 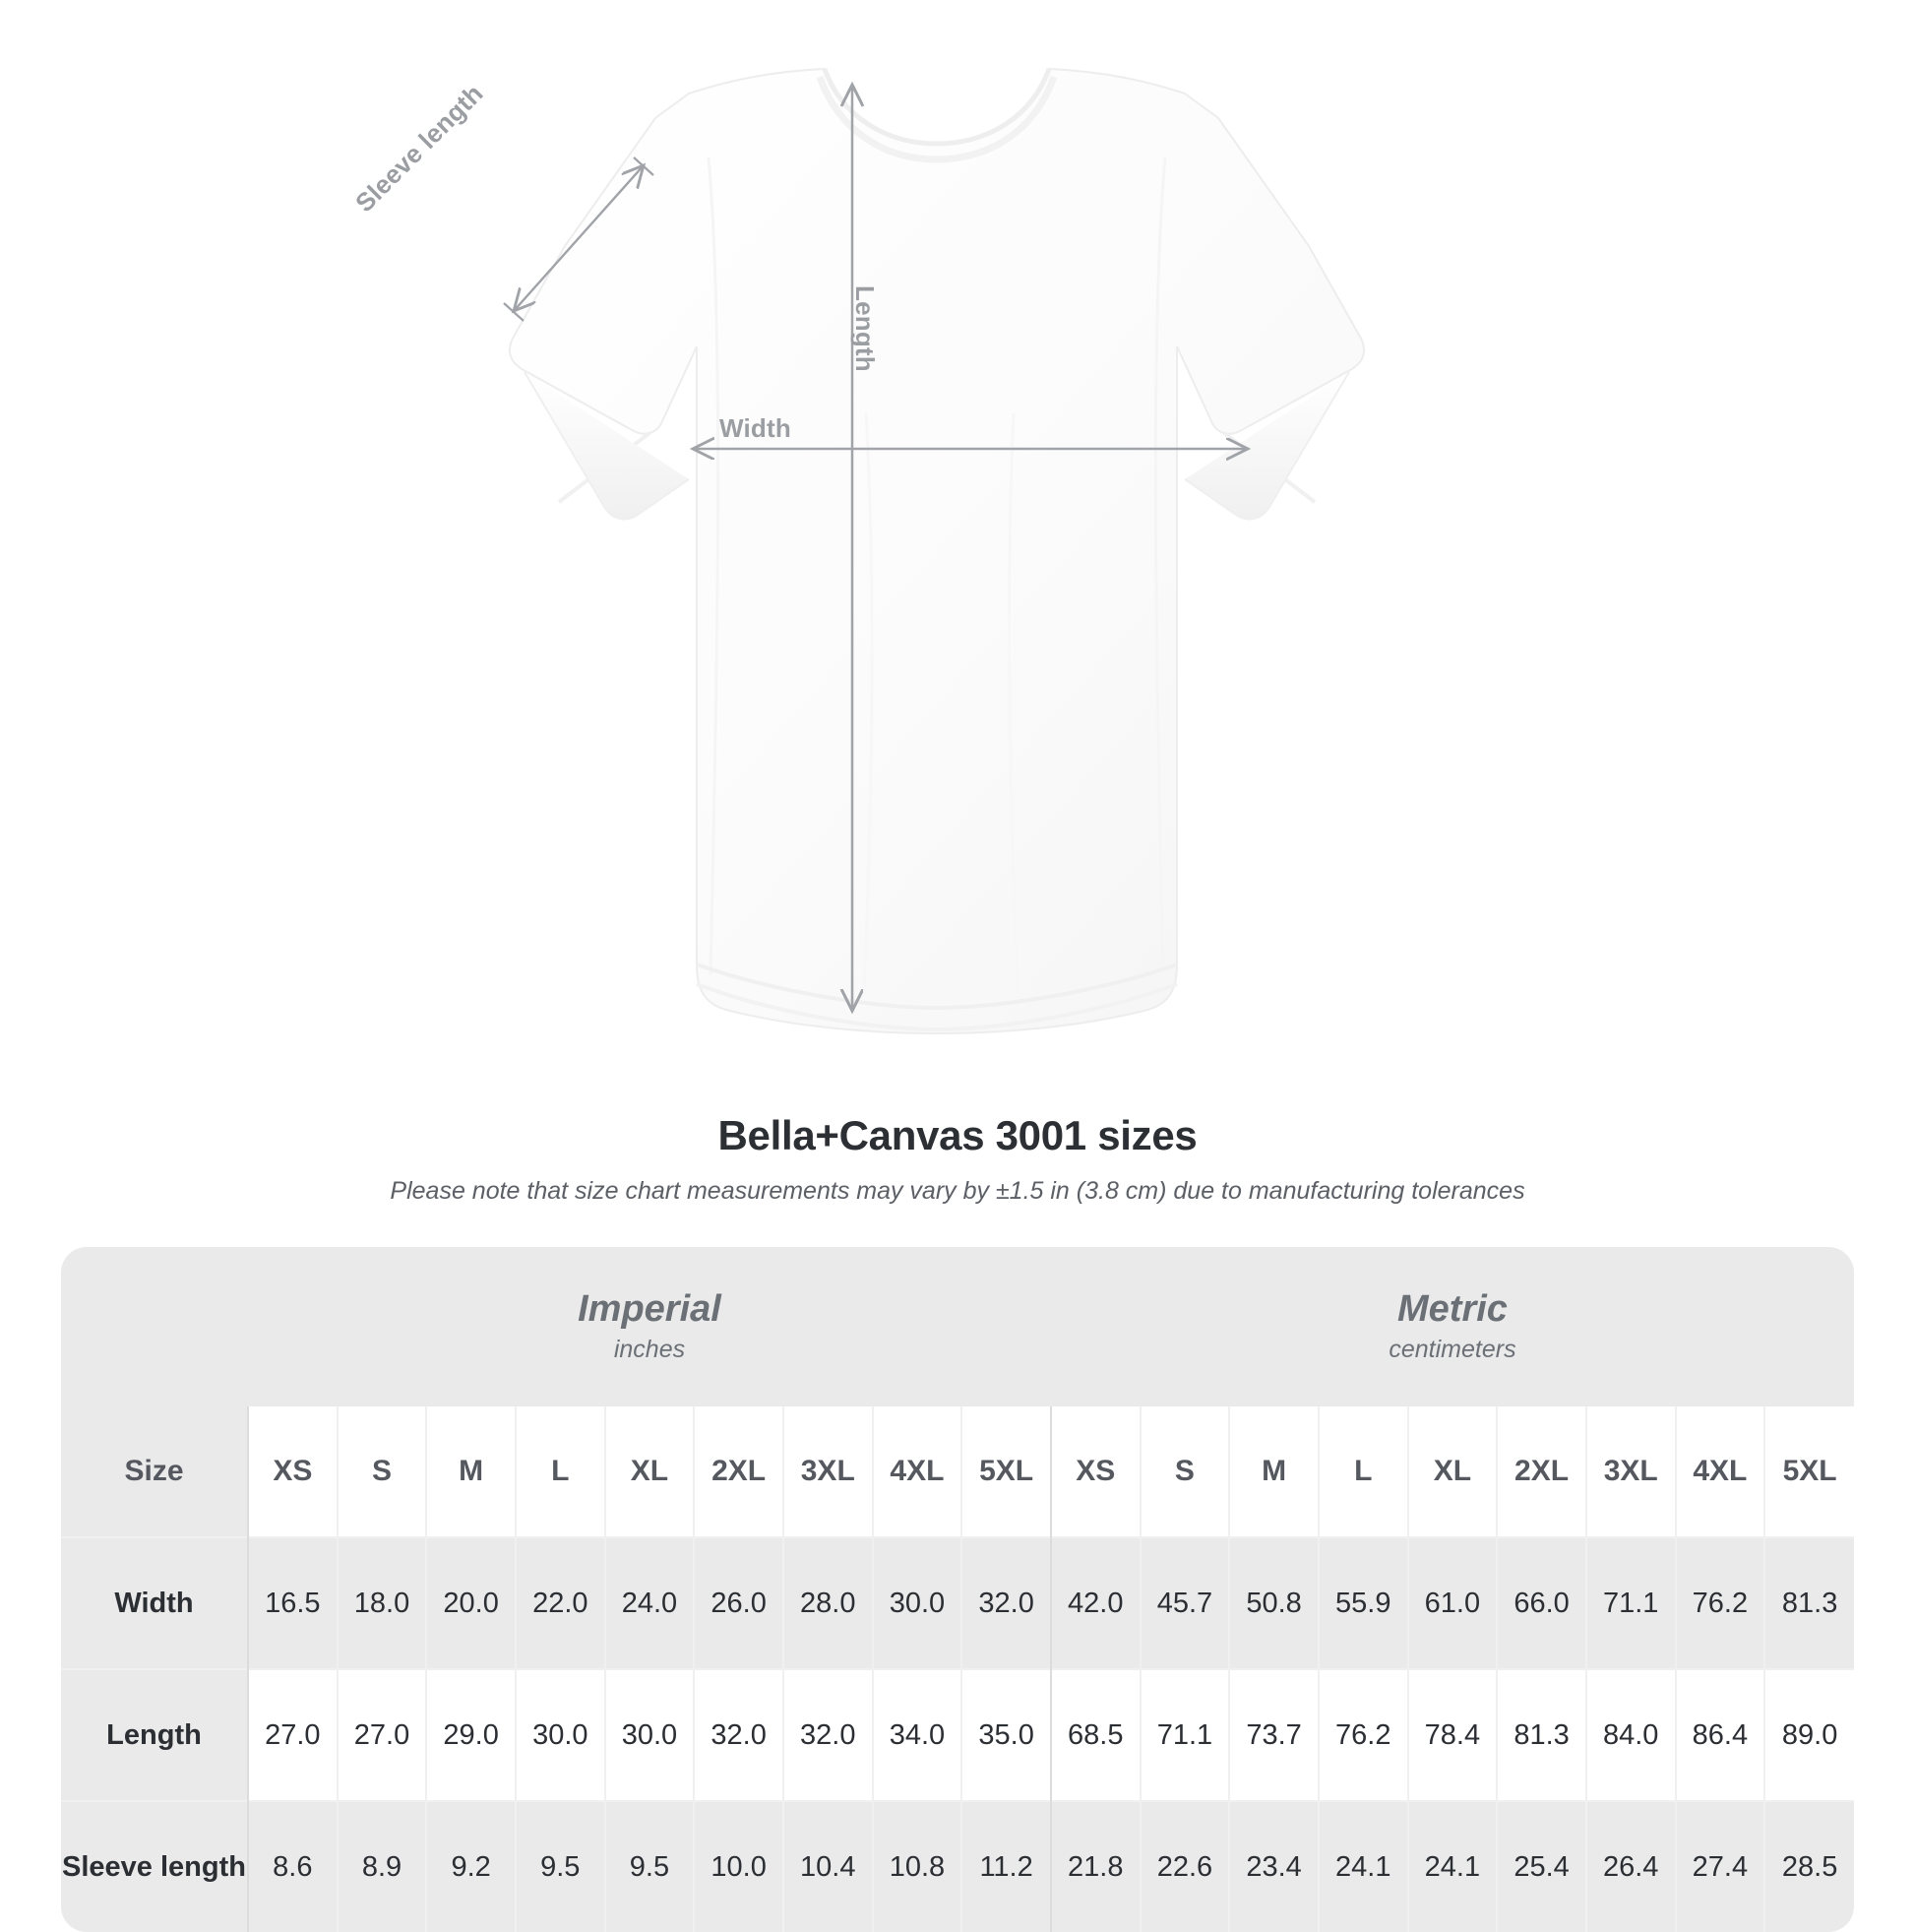 What do you see at coordinates (1096, 1602) in the screenshot?
I see `cell-width-metric-xs: 42.0` at bounding box center [1096, 1602].